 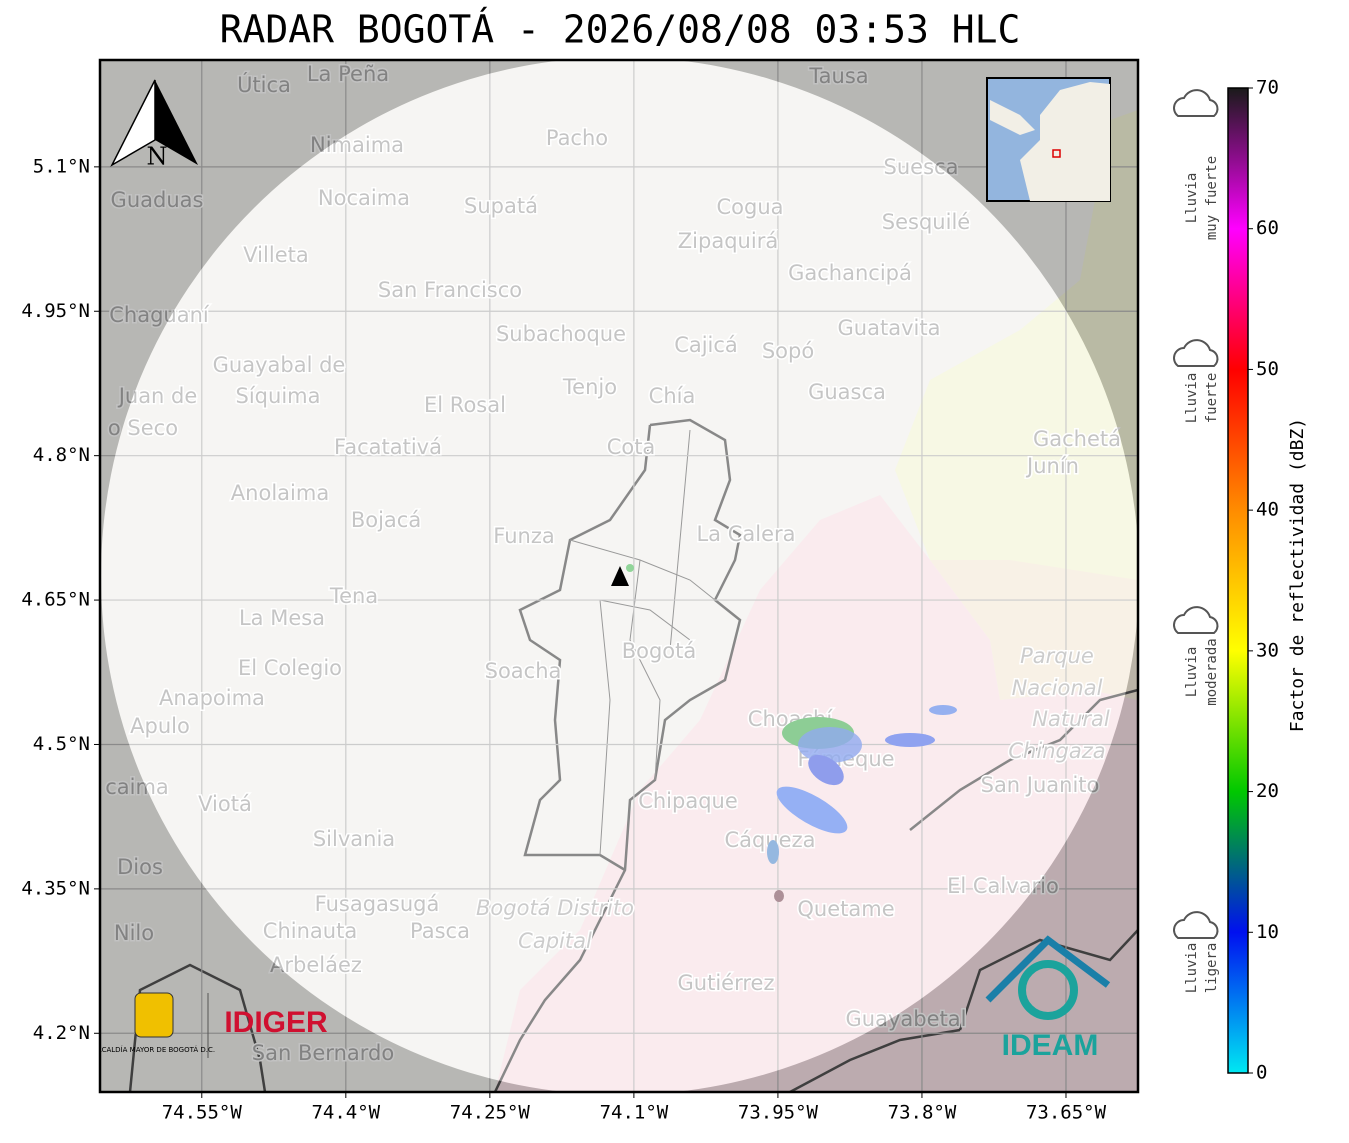 What do you see at coordinates (1212, 671) in the screenshot?
I see `rain-legend-text: moderada` at bounding box center [1212, 671].